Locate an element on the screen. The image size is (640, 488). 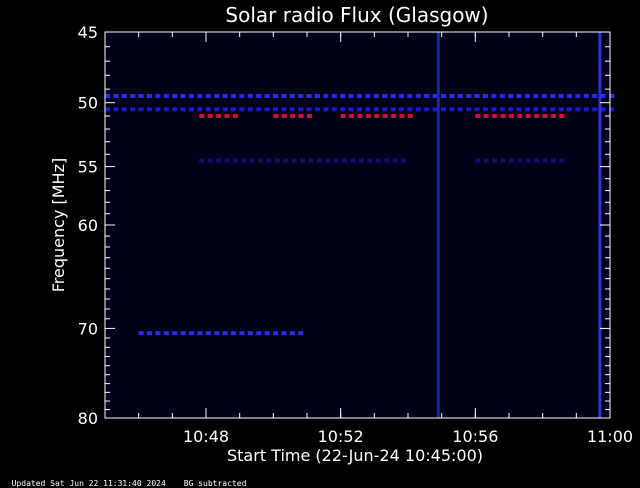
y-tick-label: 50 is located at coordinates (88, 103).